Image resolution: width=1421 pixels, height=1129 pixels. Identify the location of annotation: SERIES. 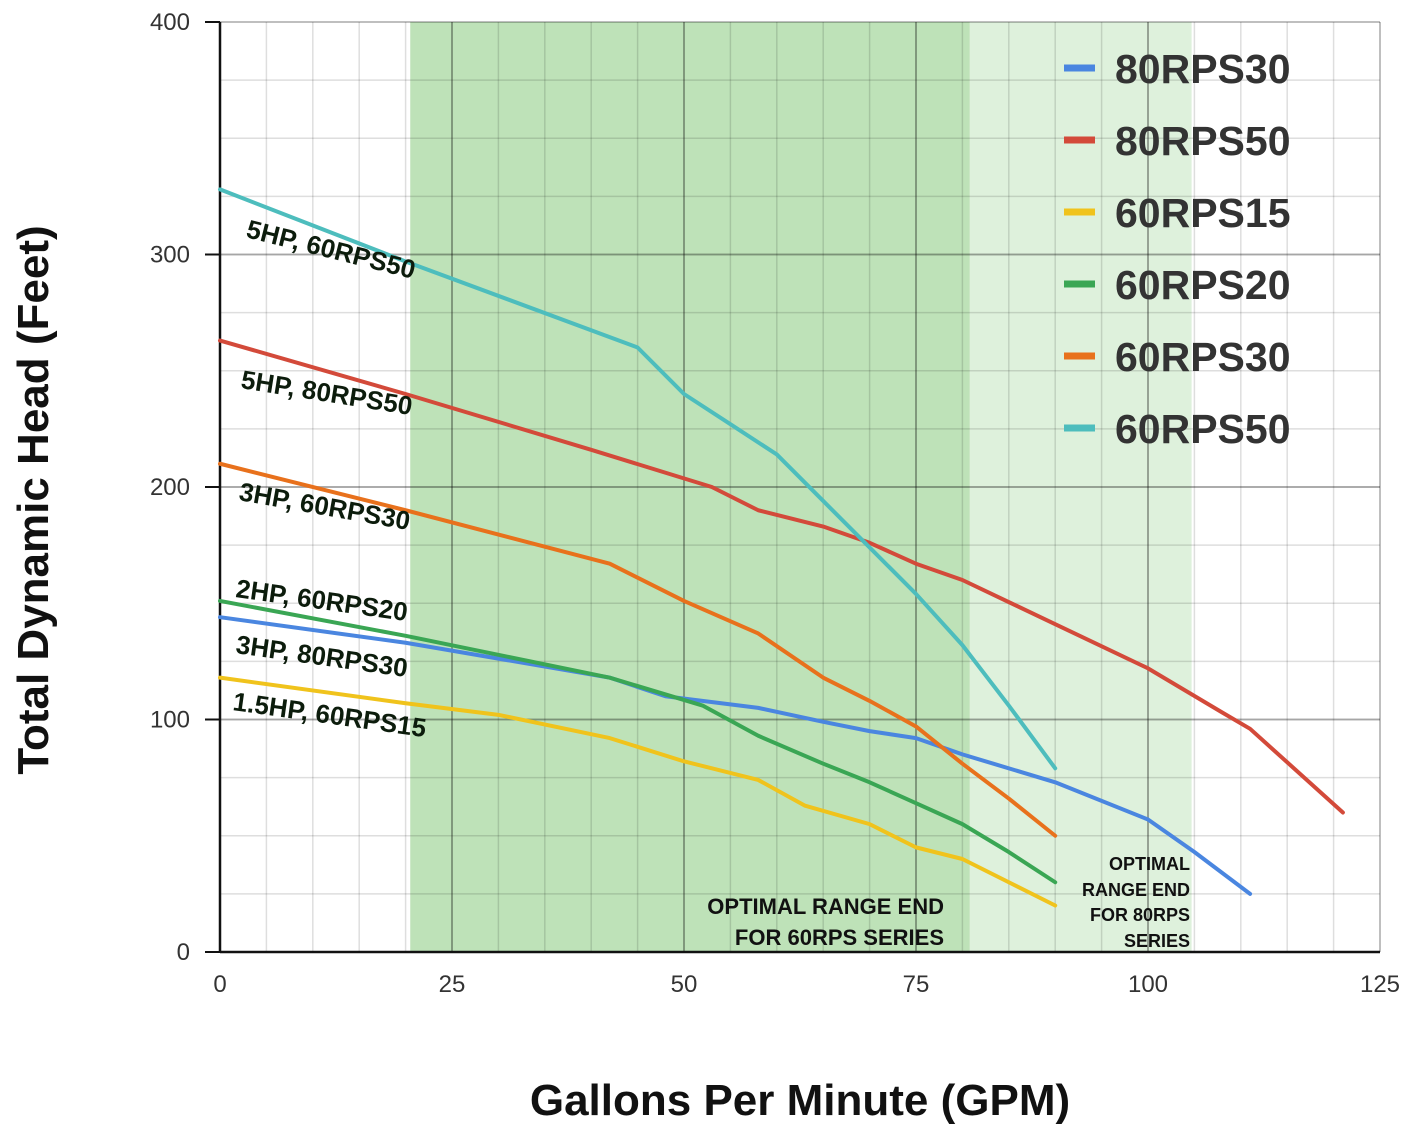
(1157, 941).